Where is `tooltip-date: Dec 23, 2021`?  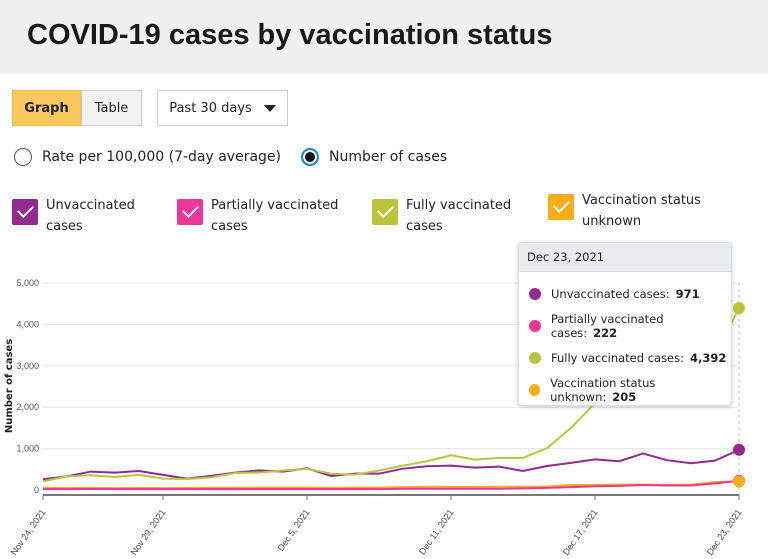 tooltip-date: Dec 23, 2021 is located at coordinates (625, 257).